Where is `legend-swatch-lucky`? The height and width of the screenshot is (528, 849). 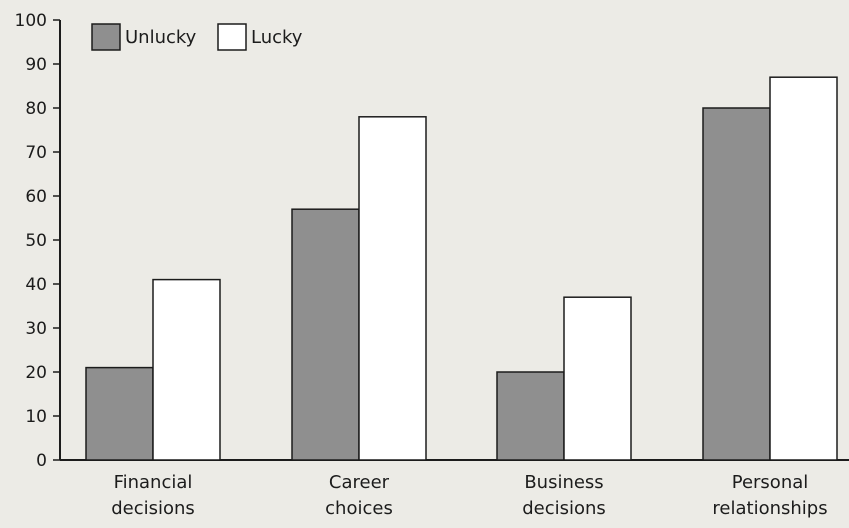 legend-swatch-lucky is located at coordinates (232, 37).